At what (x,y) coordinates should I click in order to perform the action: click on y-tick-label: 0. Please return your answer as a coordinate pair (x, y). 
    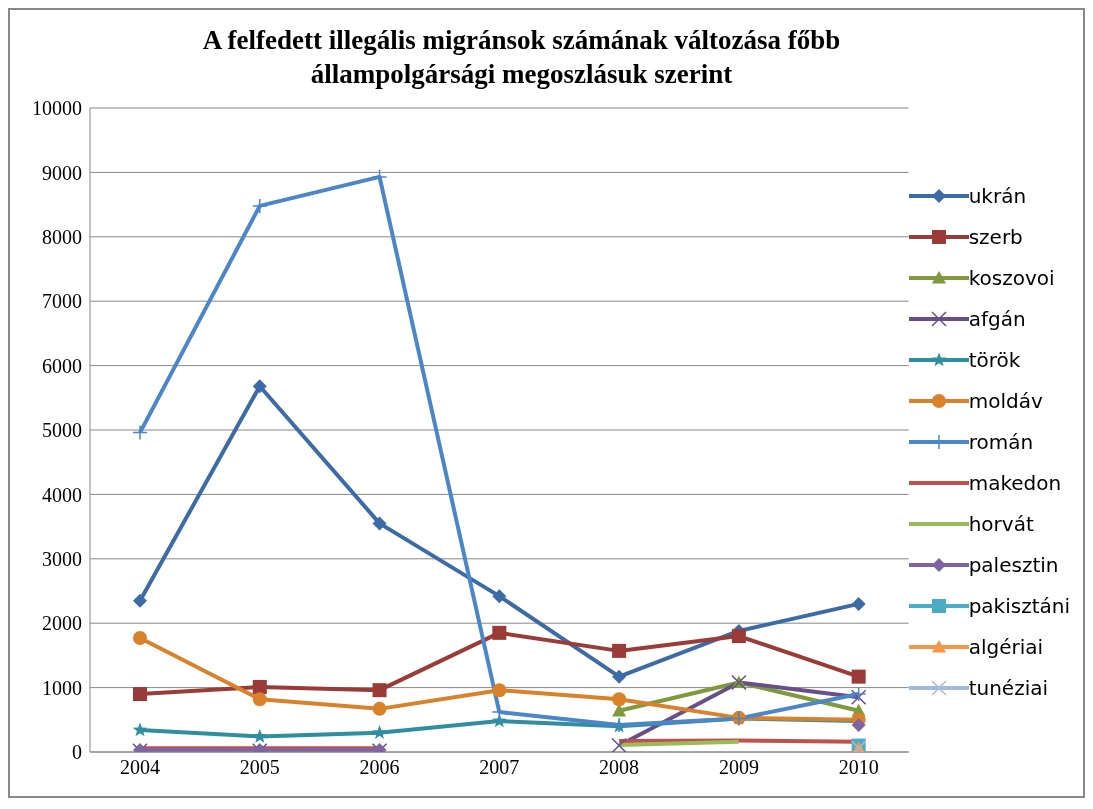
    Looking at the image, I should click on (77, 751).